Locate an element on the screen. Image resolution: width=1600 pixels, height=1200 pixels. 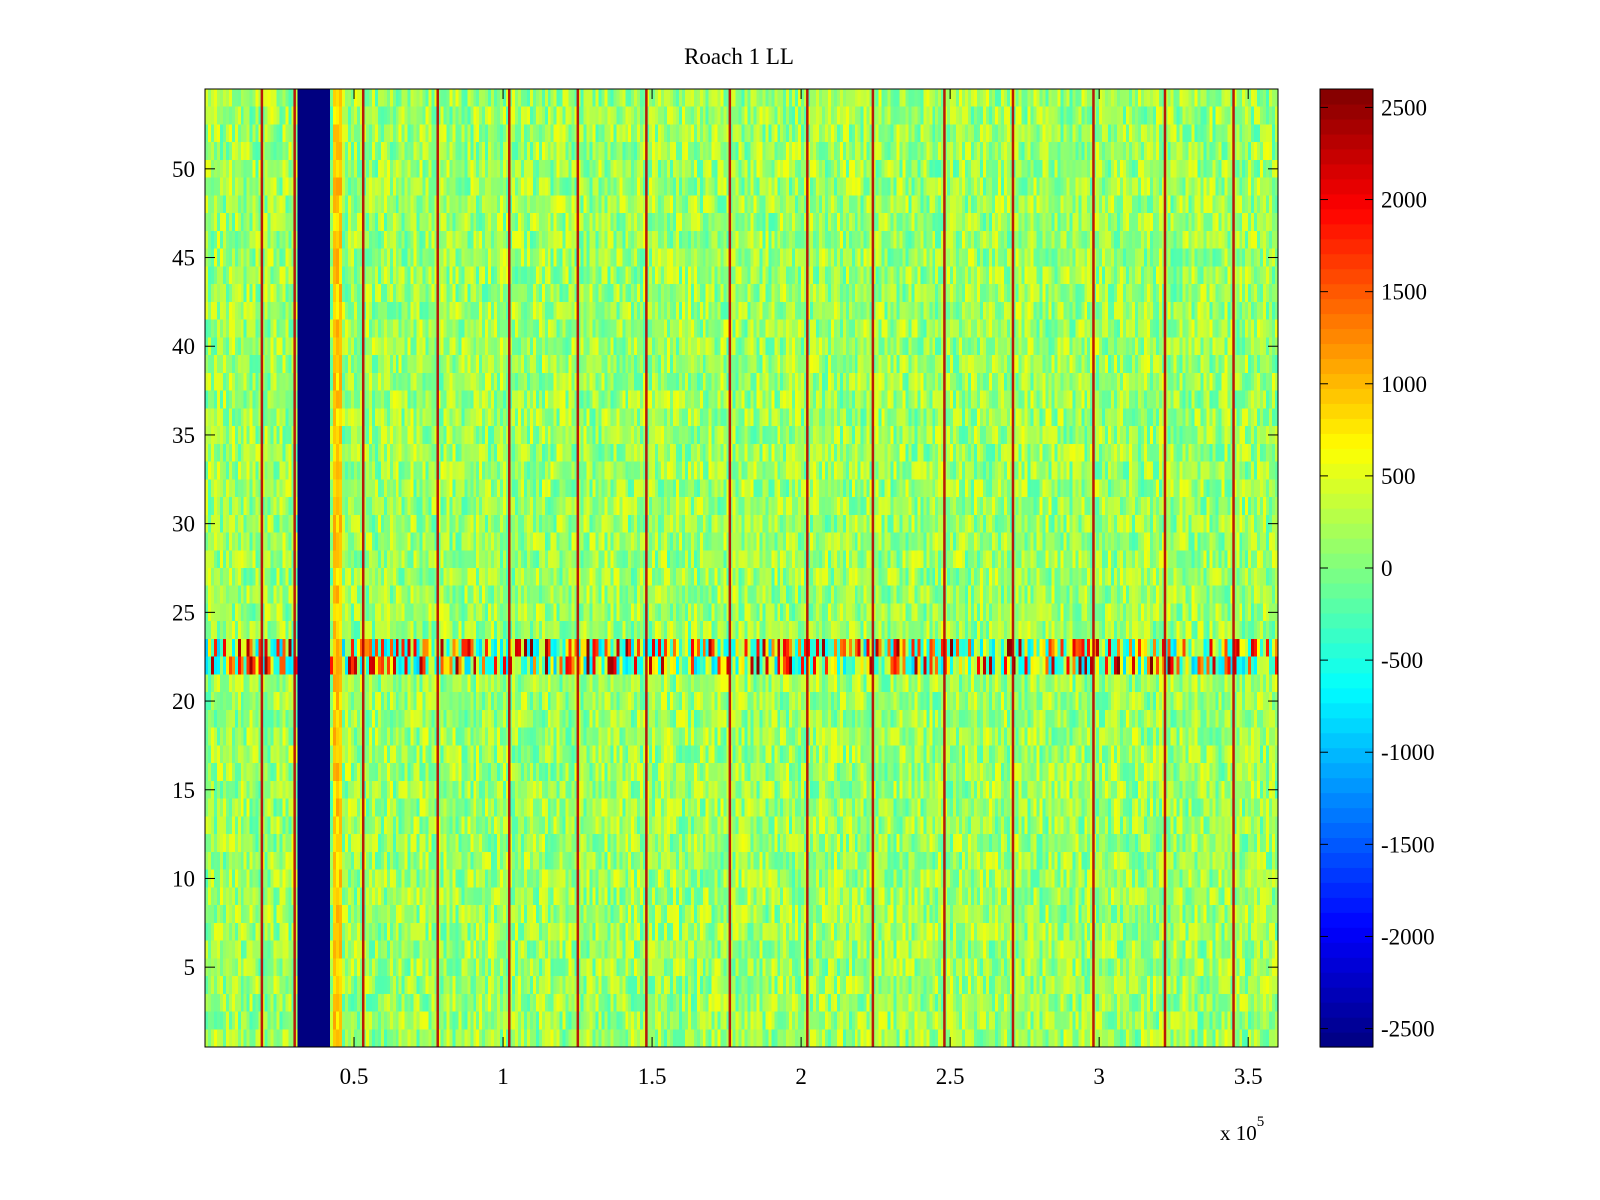
y-tick-label: 40 is located at coordinates (183, 346).